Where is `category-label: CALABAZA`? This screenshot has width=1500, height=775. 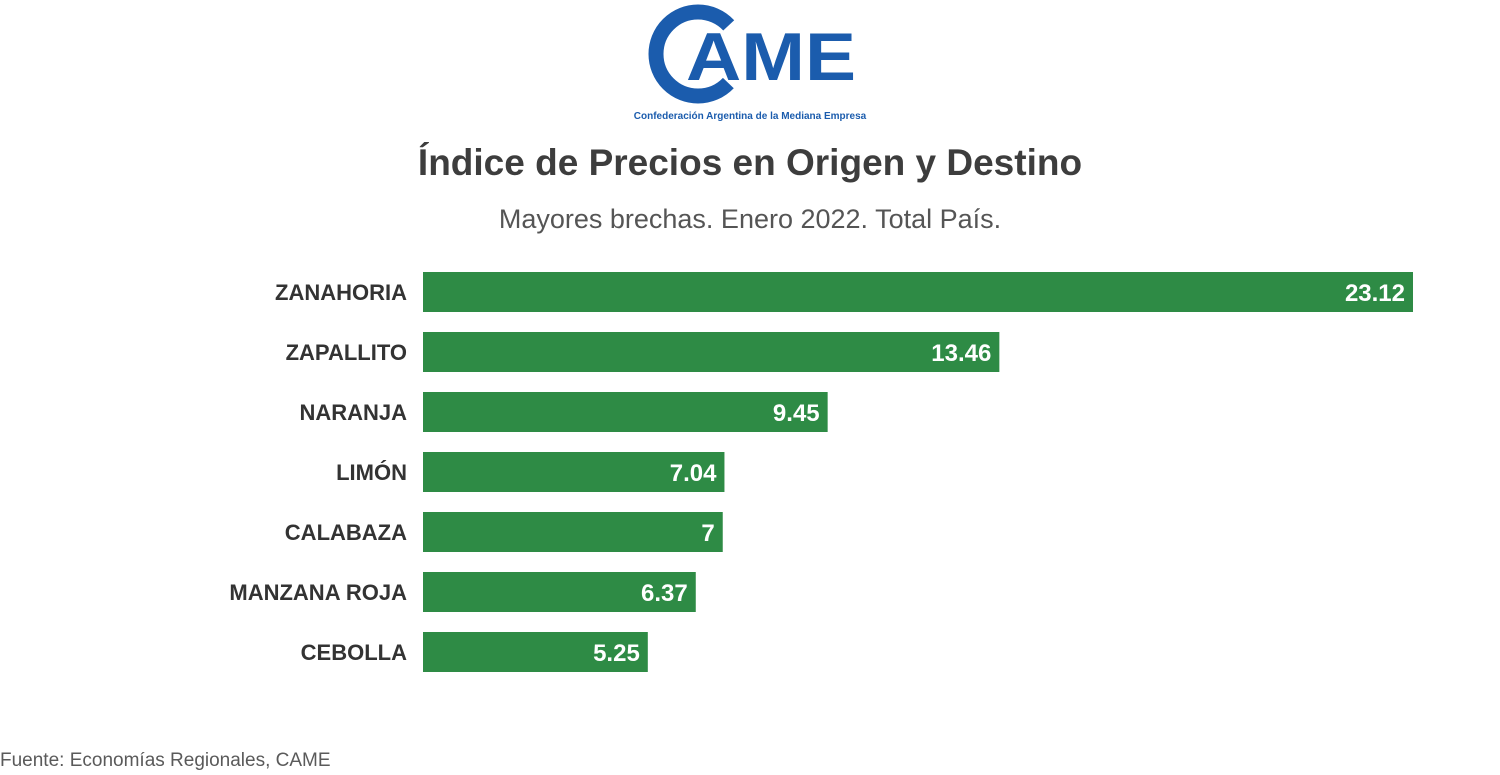
category-label: CALABAZA is located at coordinates (346, 532).